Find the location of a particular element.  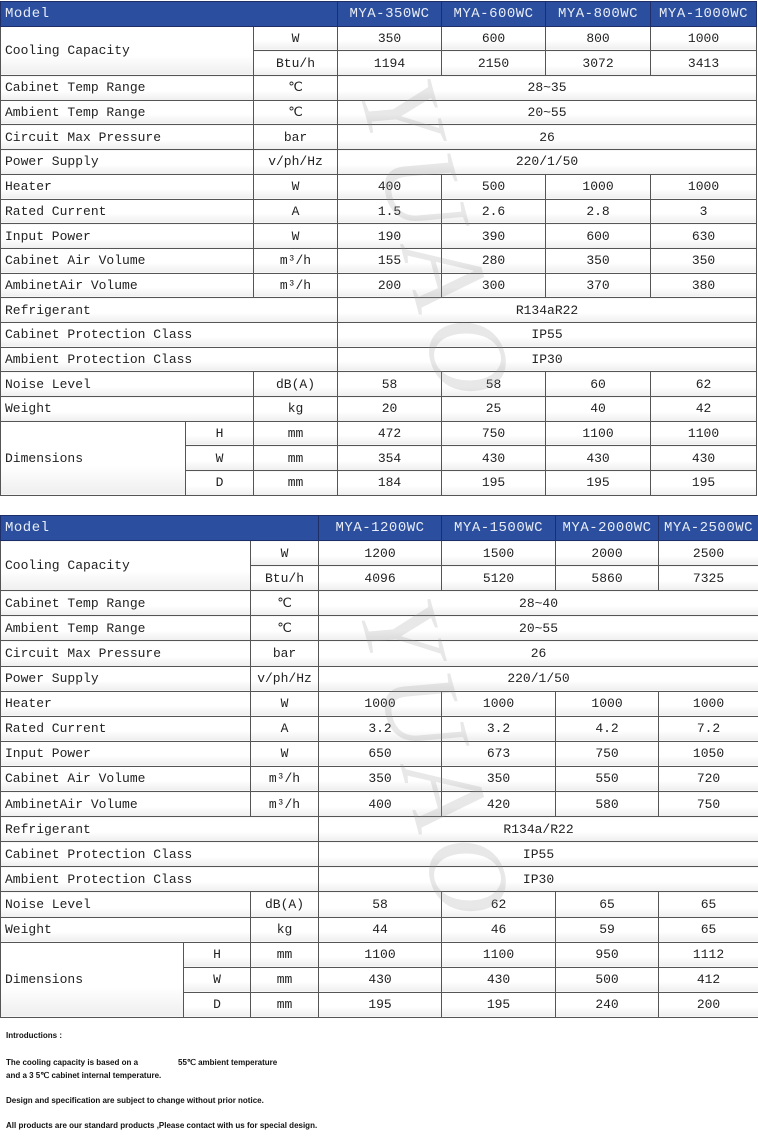

table-row: Refrigerant R134aR22 is located at coordinates (379, 310).